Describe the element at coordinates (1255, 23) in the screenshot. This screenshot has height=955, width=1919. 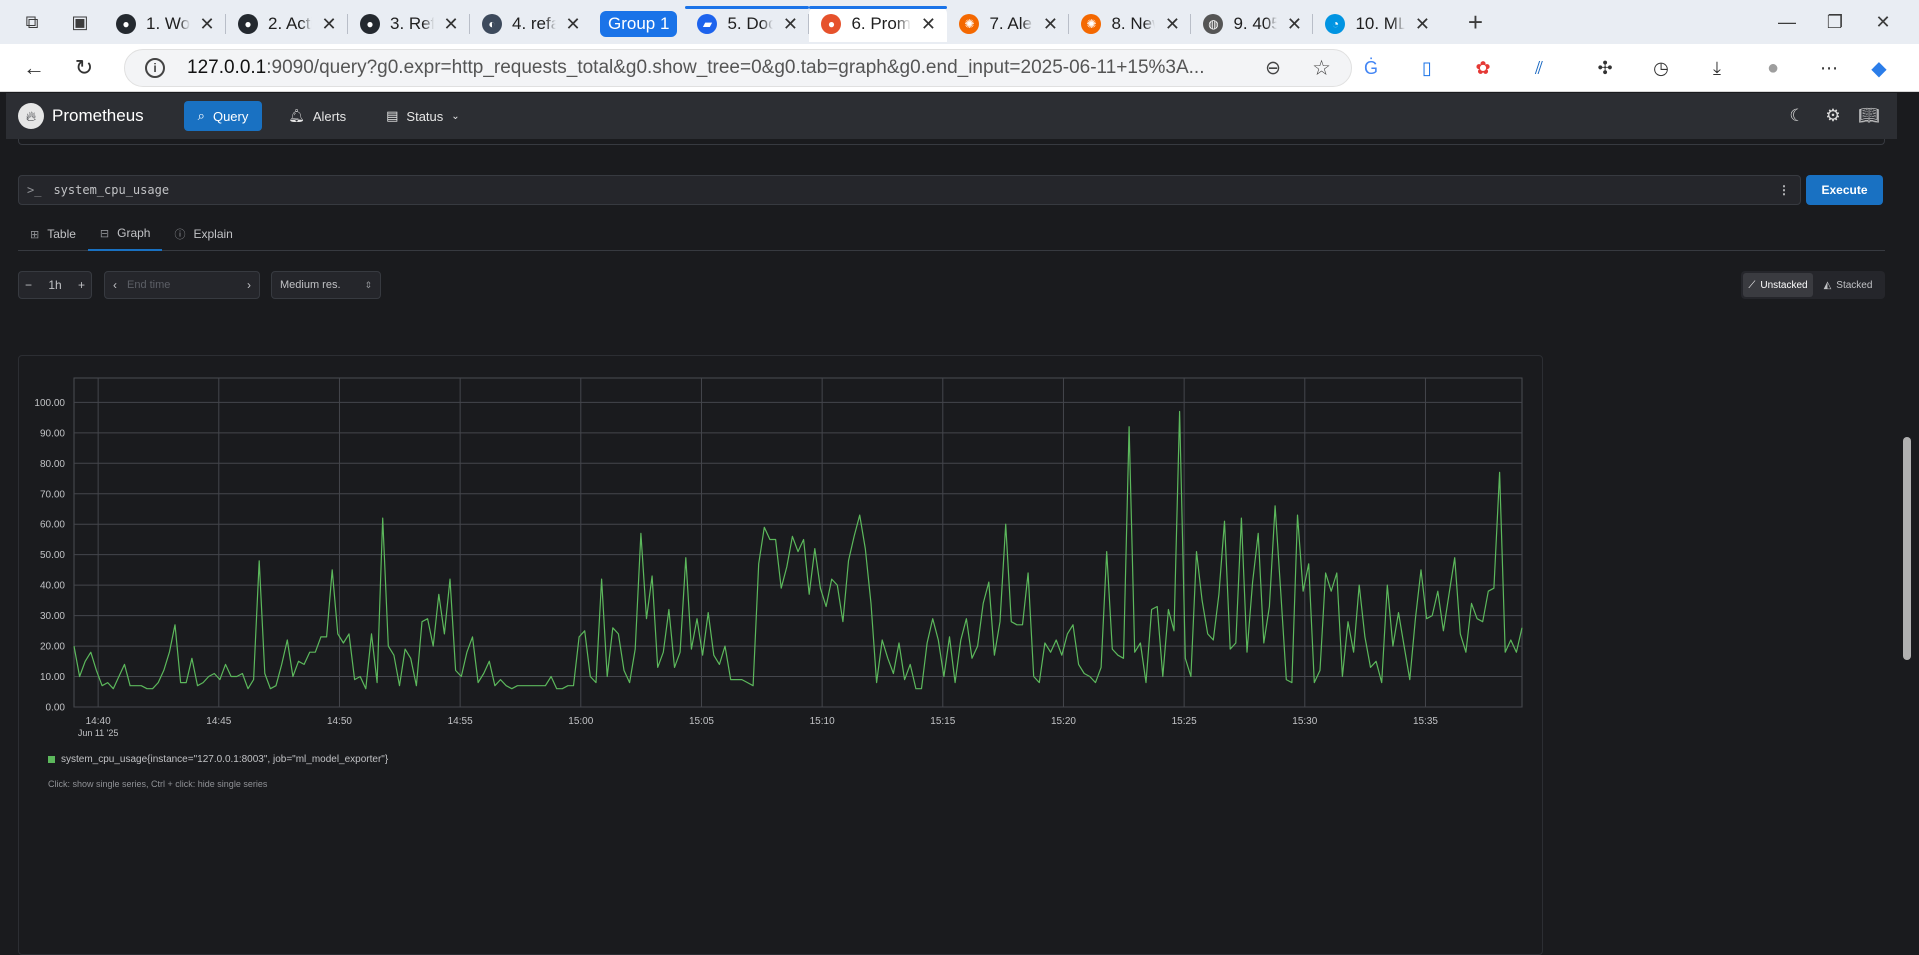
I see `tab-title: 9. 405 Me` at that location.